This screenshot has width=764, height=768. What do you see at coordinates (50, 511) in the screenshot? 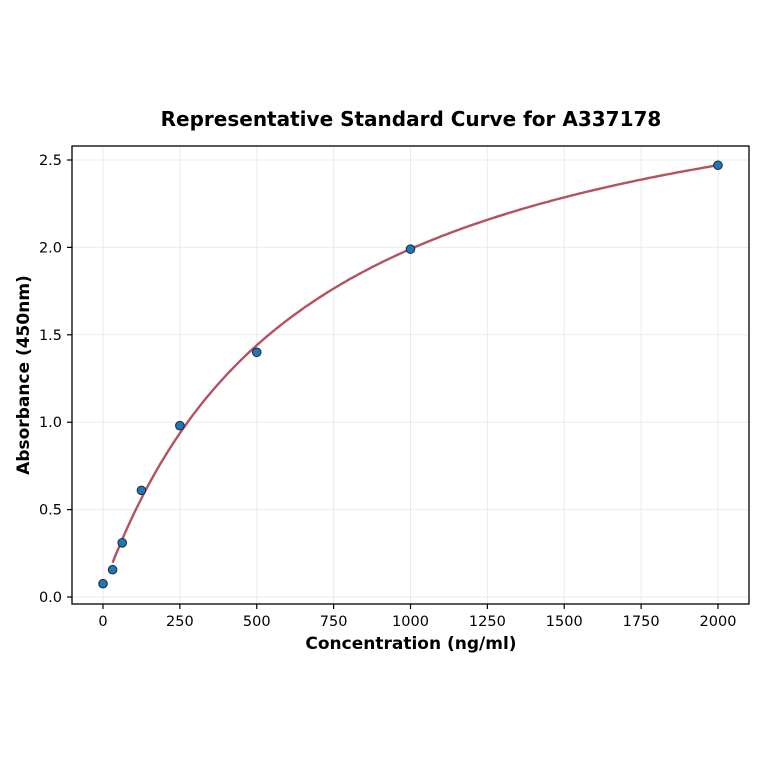
I see `y-tick-label: 0.5` at bounding box center [50, 511].